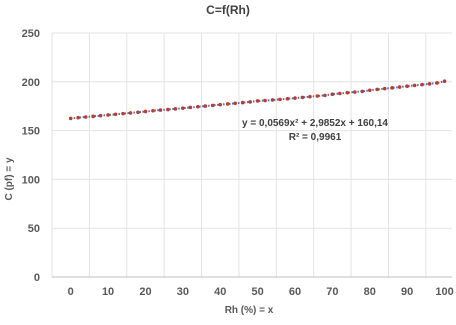  I want to click on y-tick-label: 0, so click(37, 278).